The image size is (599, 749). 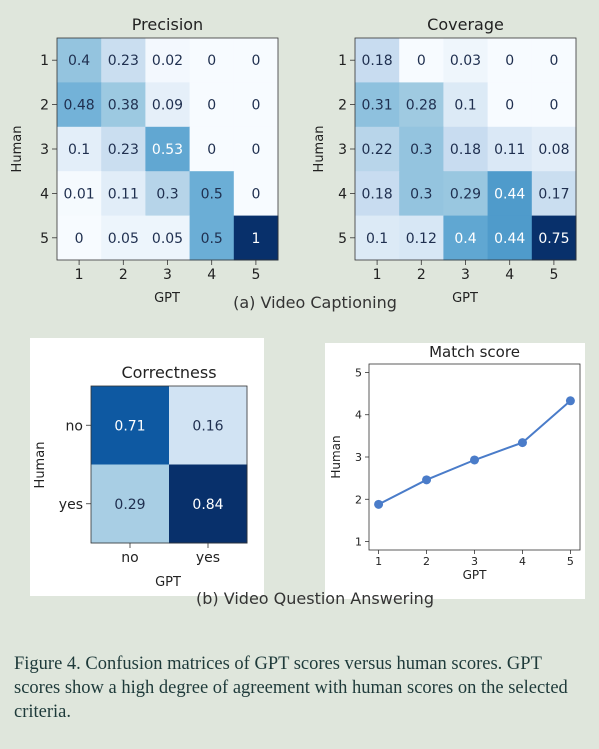 I want to click on cell-value-label: 0.18, so click(x=377, y=61).